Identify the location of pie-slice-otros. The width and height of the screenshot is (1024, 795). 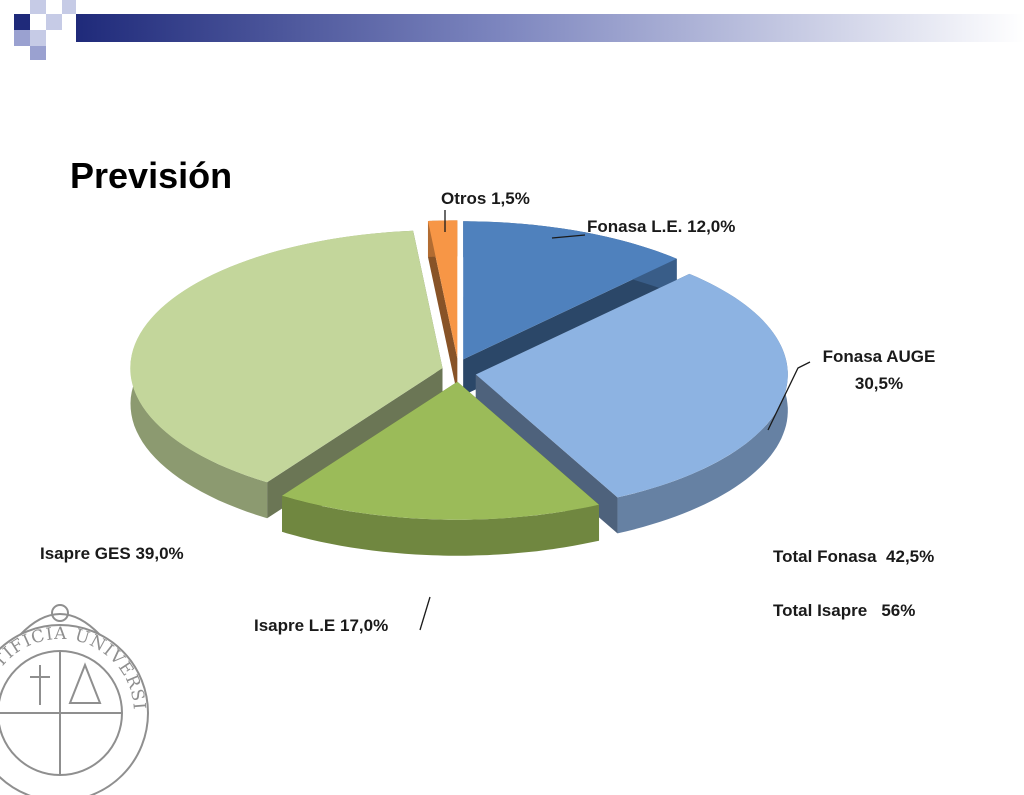
(442, 307).